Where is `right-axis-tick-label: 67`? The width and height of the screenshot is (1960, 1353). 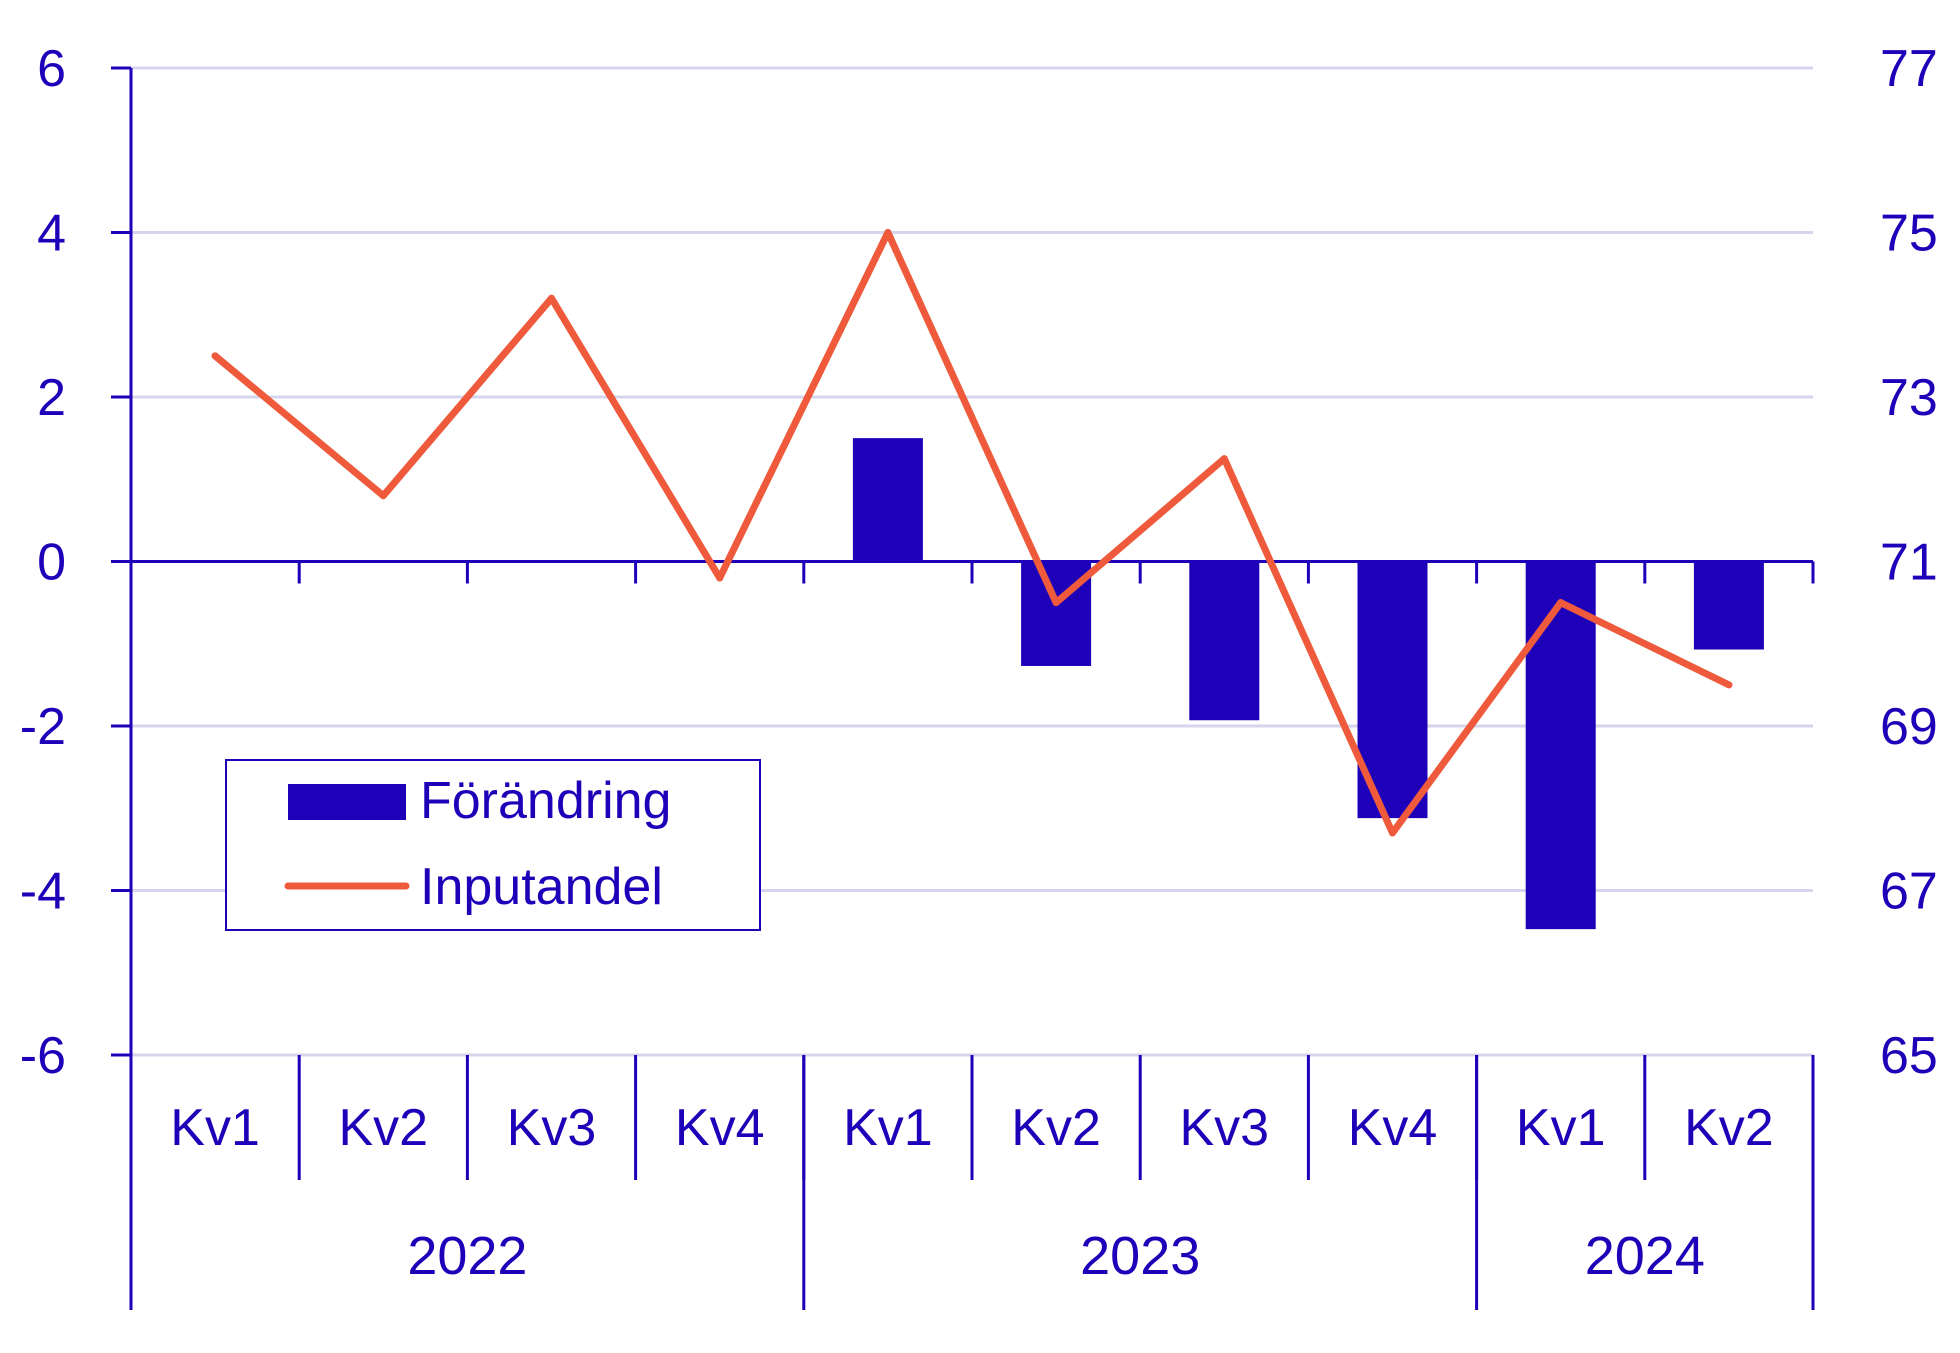
right-axis-tick-label: 67 is located at coordinates (1909, 892).